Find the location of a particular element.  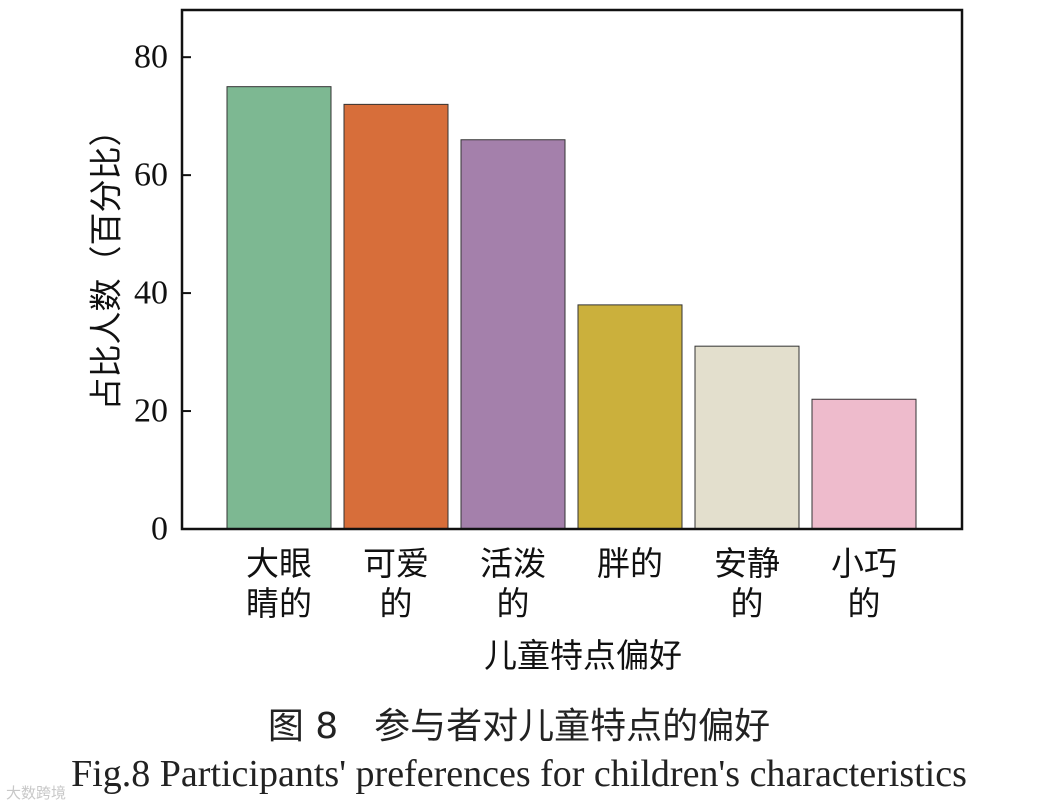

x-tick-label-0-line-0: 大眼 is located at coordinates (279, 563).